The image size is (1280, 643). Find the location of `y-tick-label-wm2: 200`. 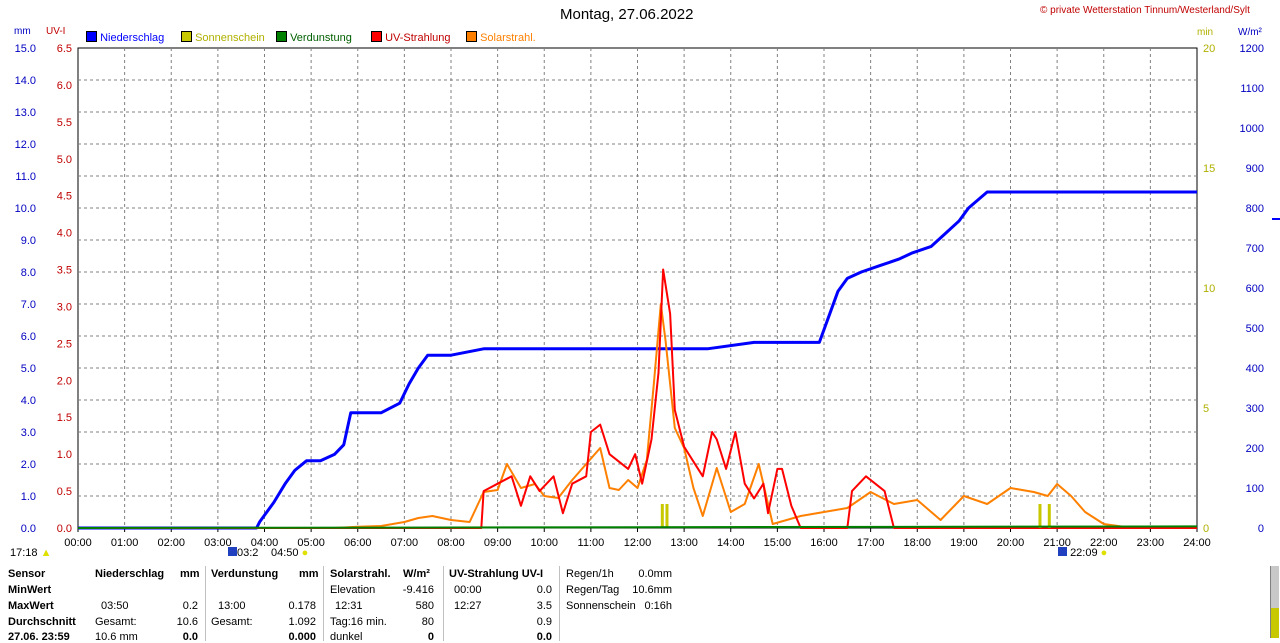

y-tick-label-wm2: 200 is located at coordinates (1255, 449).